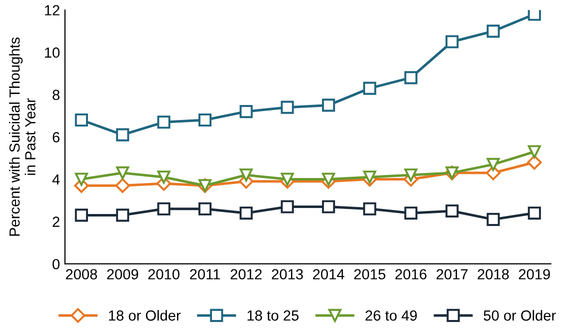 This screenshot has width=565, height=334. What do you see at coordinates (391, 315) in the screenshot?
I see `legend-label: 26 to 49` at bounding box center [391, 315].